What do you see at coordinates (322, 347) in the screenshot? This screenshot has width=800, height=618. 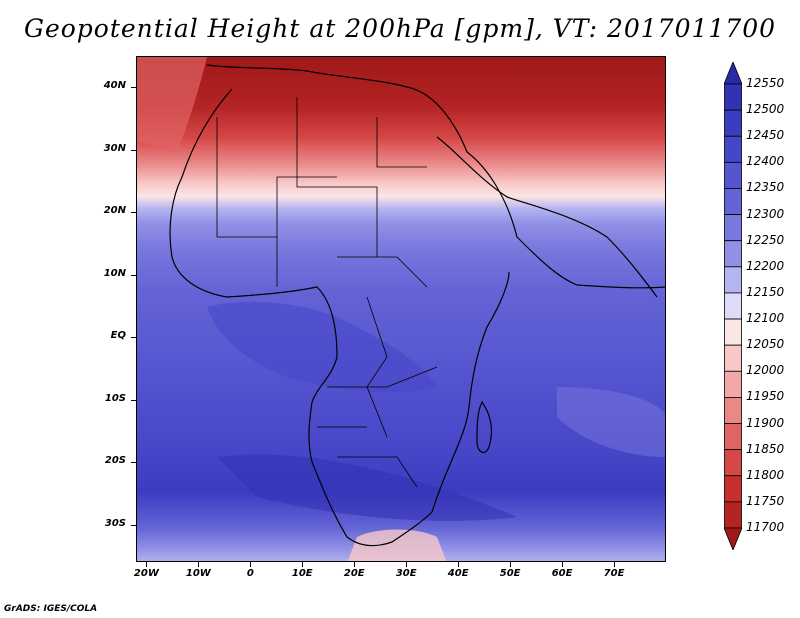 I see `deep-blue-central-region` at bounding box center [322, 347].